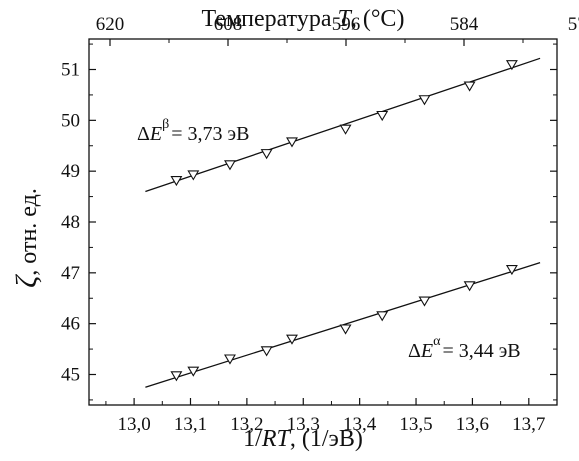 The width and height of the screenshot is (579, 461). I want to click on top-axis-title-var: T, so click(344, 19).